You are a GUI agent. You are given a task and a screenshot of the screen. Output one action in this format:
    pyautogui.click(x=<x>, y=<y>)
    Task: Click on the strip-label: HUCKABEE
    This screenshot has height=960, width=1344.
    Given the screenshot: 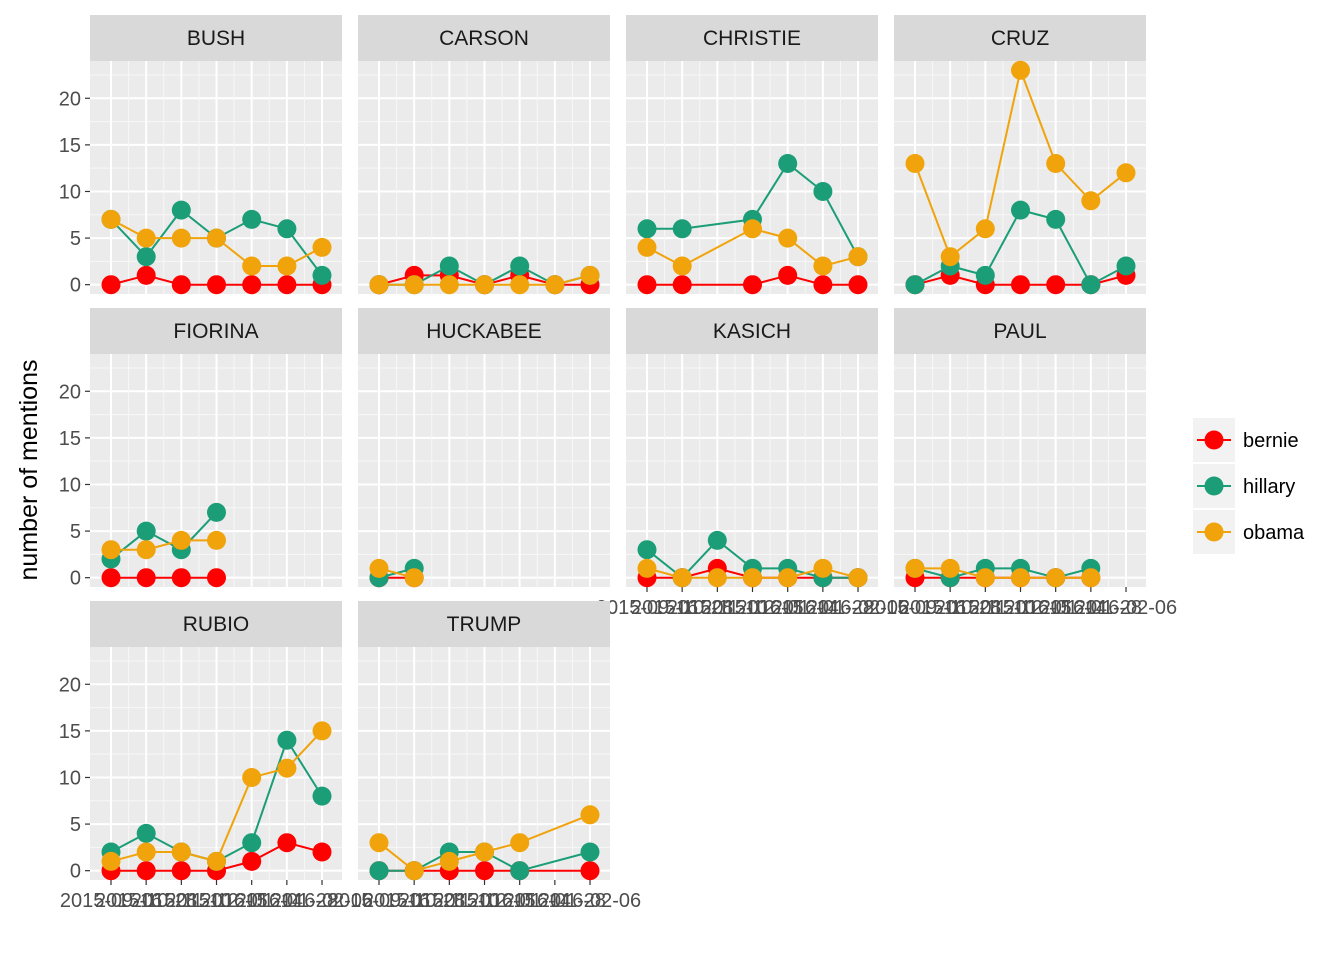 What is the action you would take?
    pyautogui.click(x=484, y=331)
    